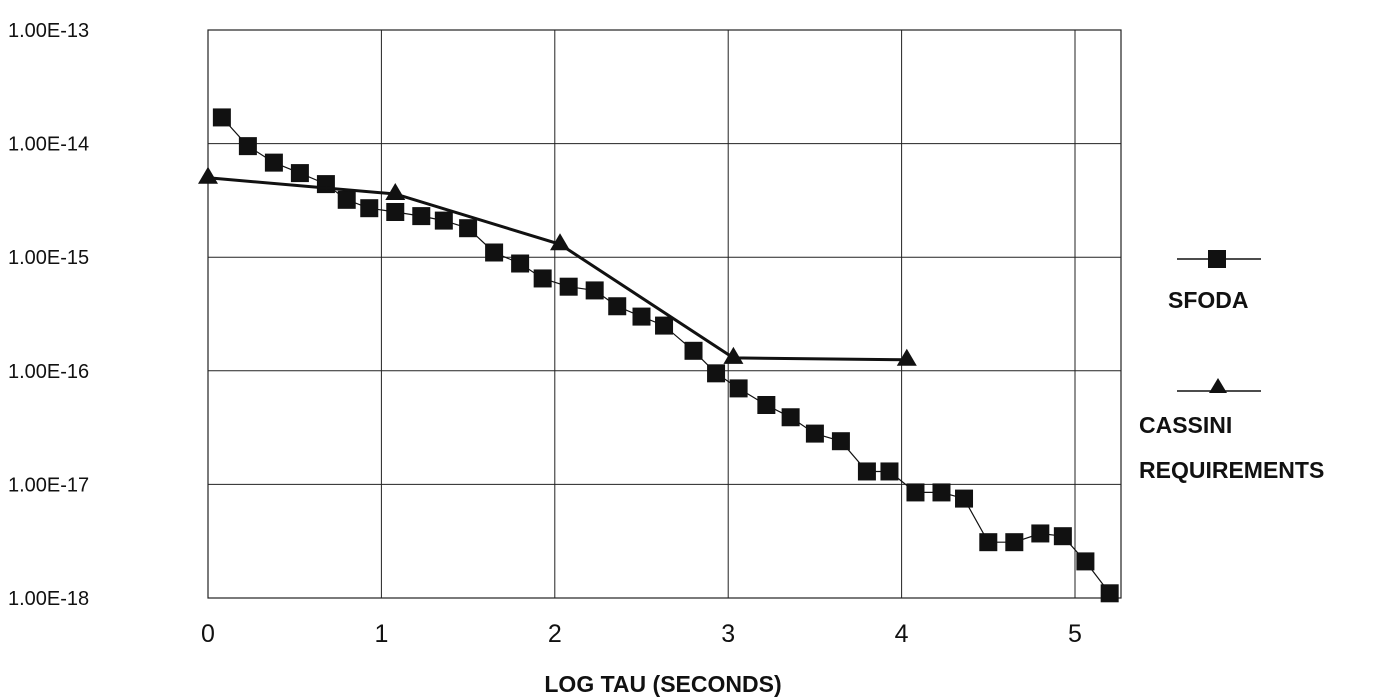 This screenshot has width=1395, height=700. I want to click on x-tick-label: 1, so click(381, 634).